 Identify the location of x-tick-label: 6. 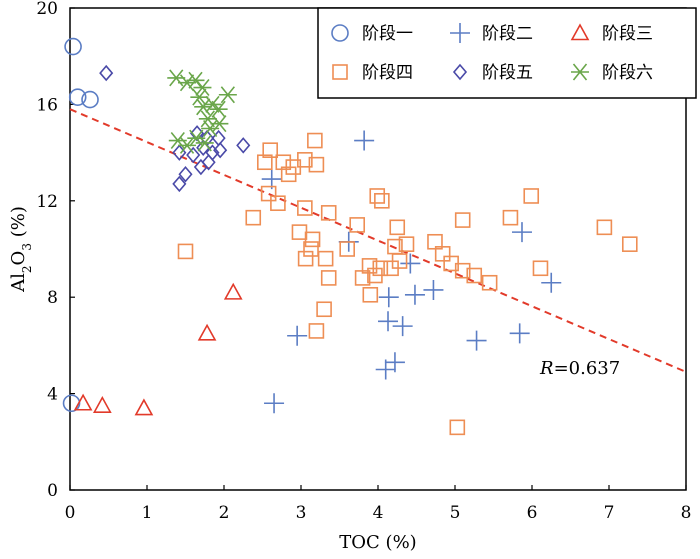
(532, 513).